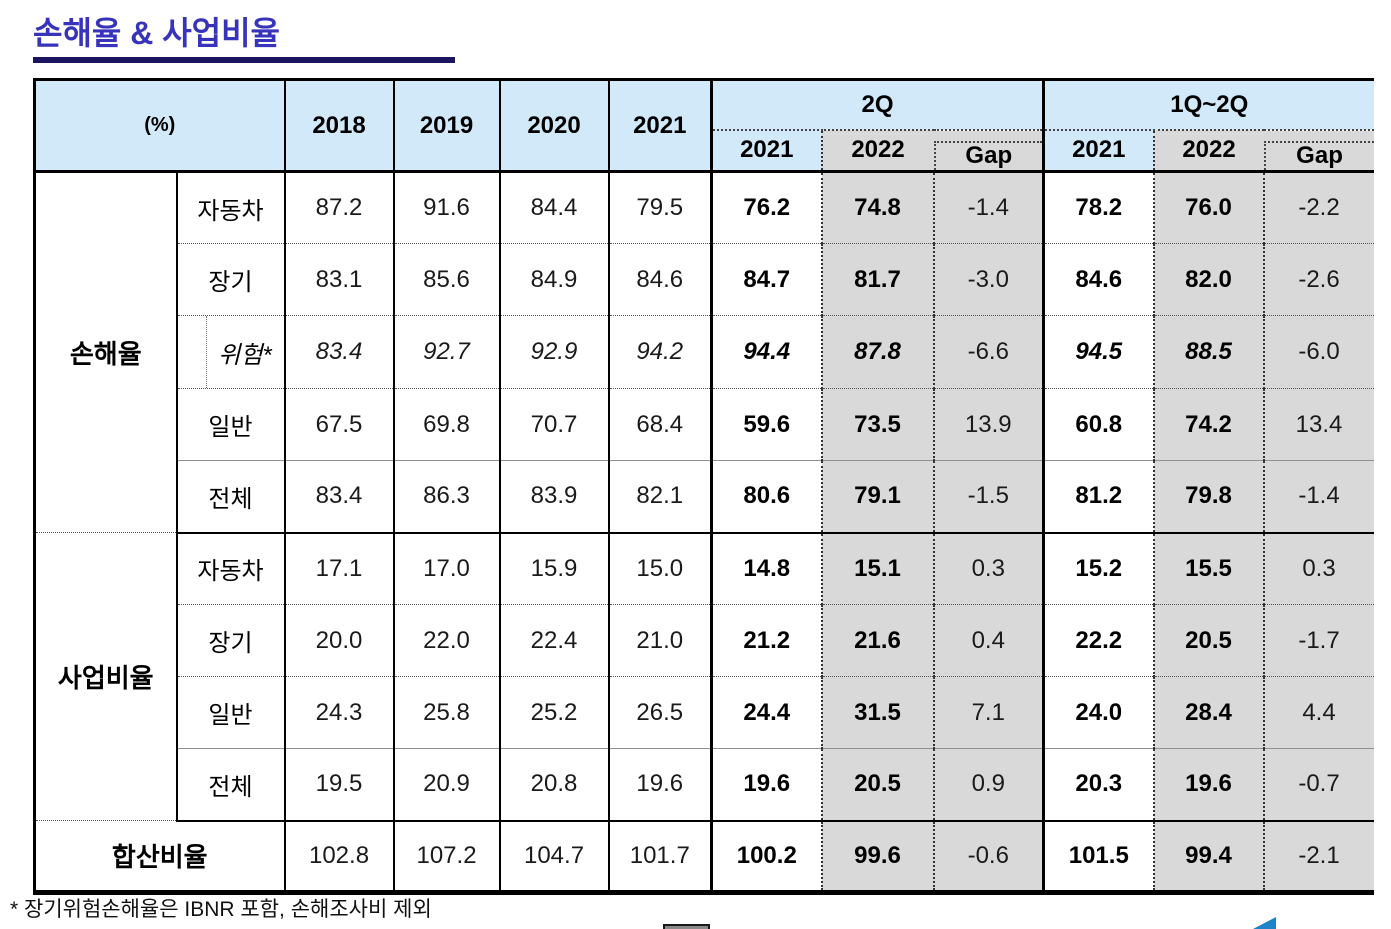 Image resolution: width=1391 pixels, height=929 pixels. I want to click on table-cell: -2.1, so click(1318, 856).